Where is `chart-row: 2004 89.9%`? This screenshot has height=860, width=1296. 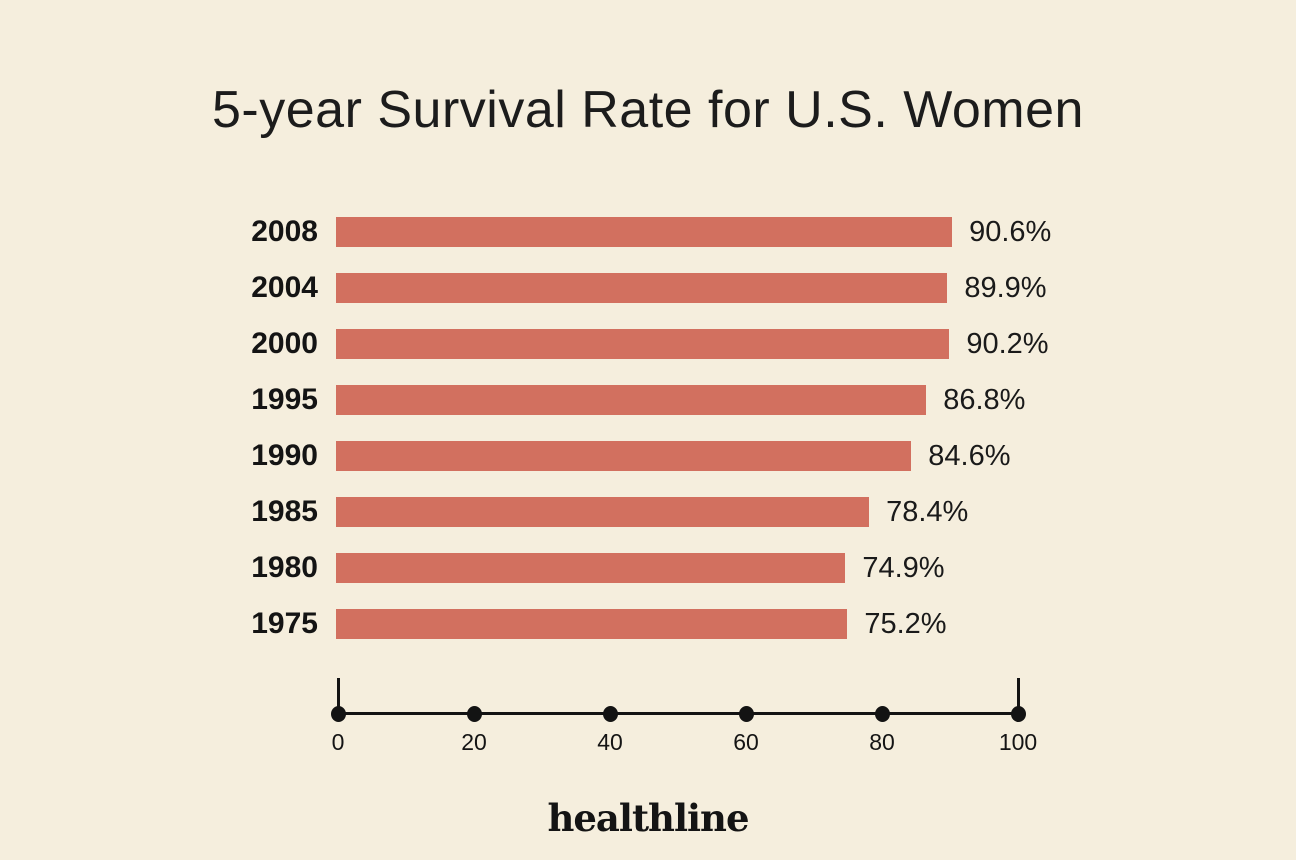
chart-row: 2004 89.9% is located at coordinates (648, 287).